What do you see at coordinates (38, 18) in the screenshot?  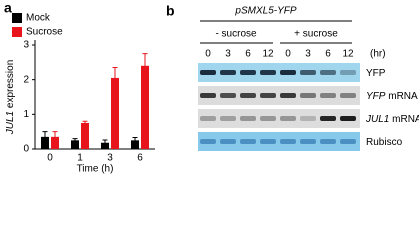 I see `legend-label: Mock` at bounding box center [38, 18].